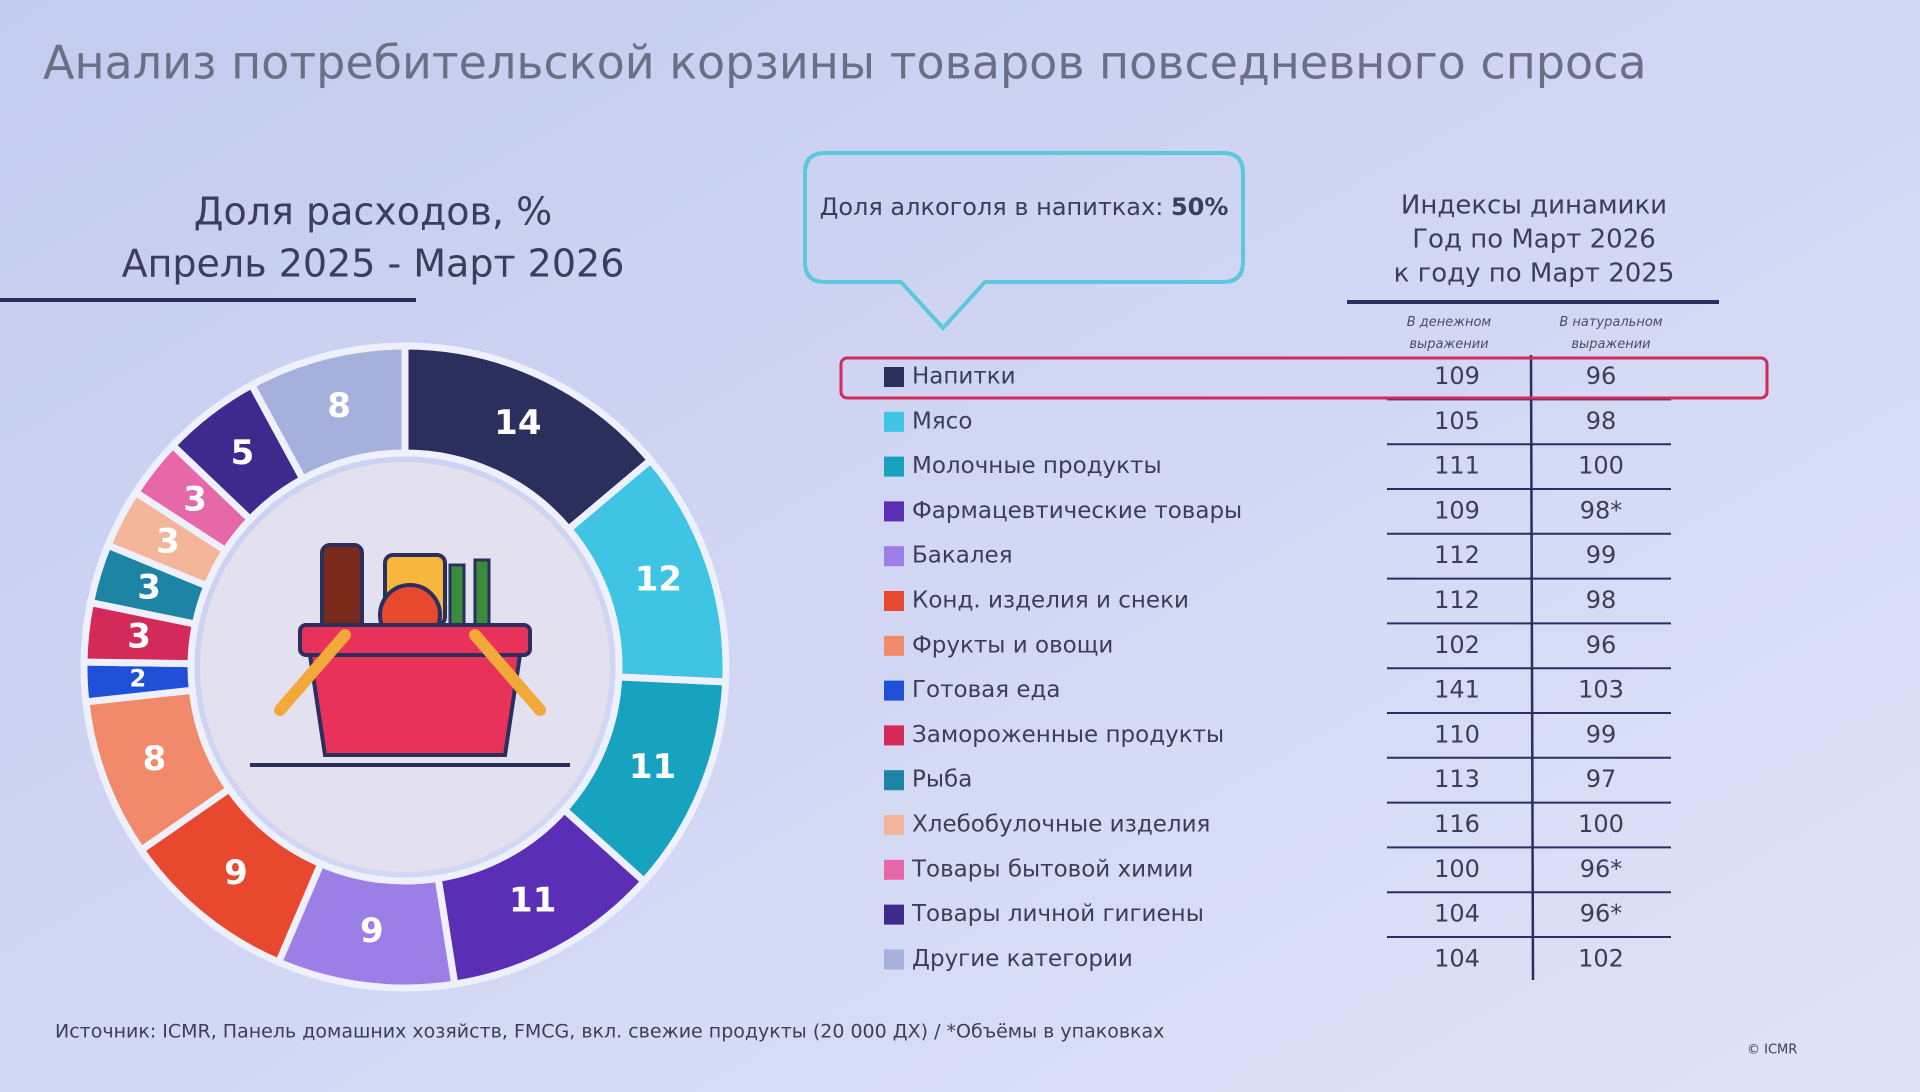  Describe the element at coordinates (1601, 958) in the screenshot. I see `volume-index: 102` at that location.